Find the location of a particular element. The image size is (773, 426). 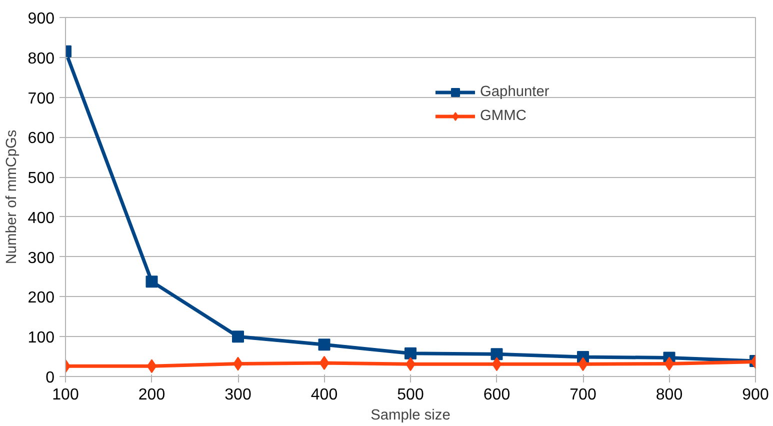

y-tick-label: 900 is located at coordinates (41, 19).